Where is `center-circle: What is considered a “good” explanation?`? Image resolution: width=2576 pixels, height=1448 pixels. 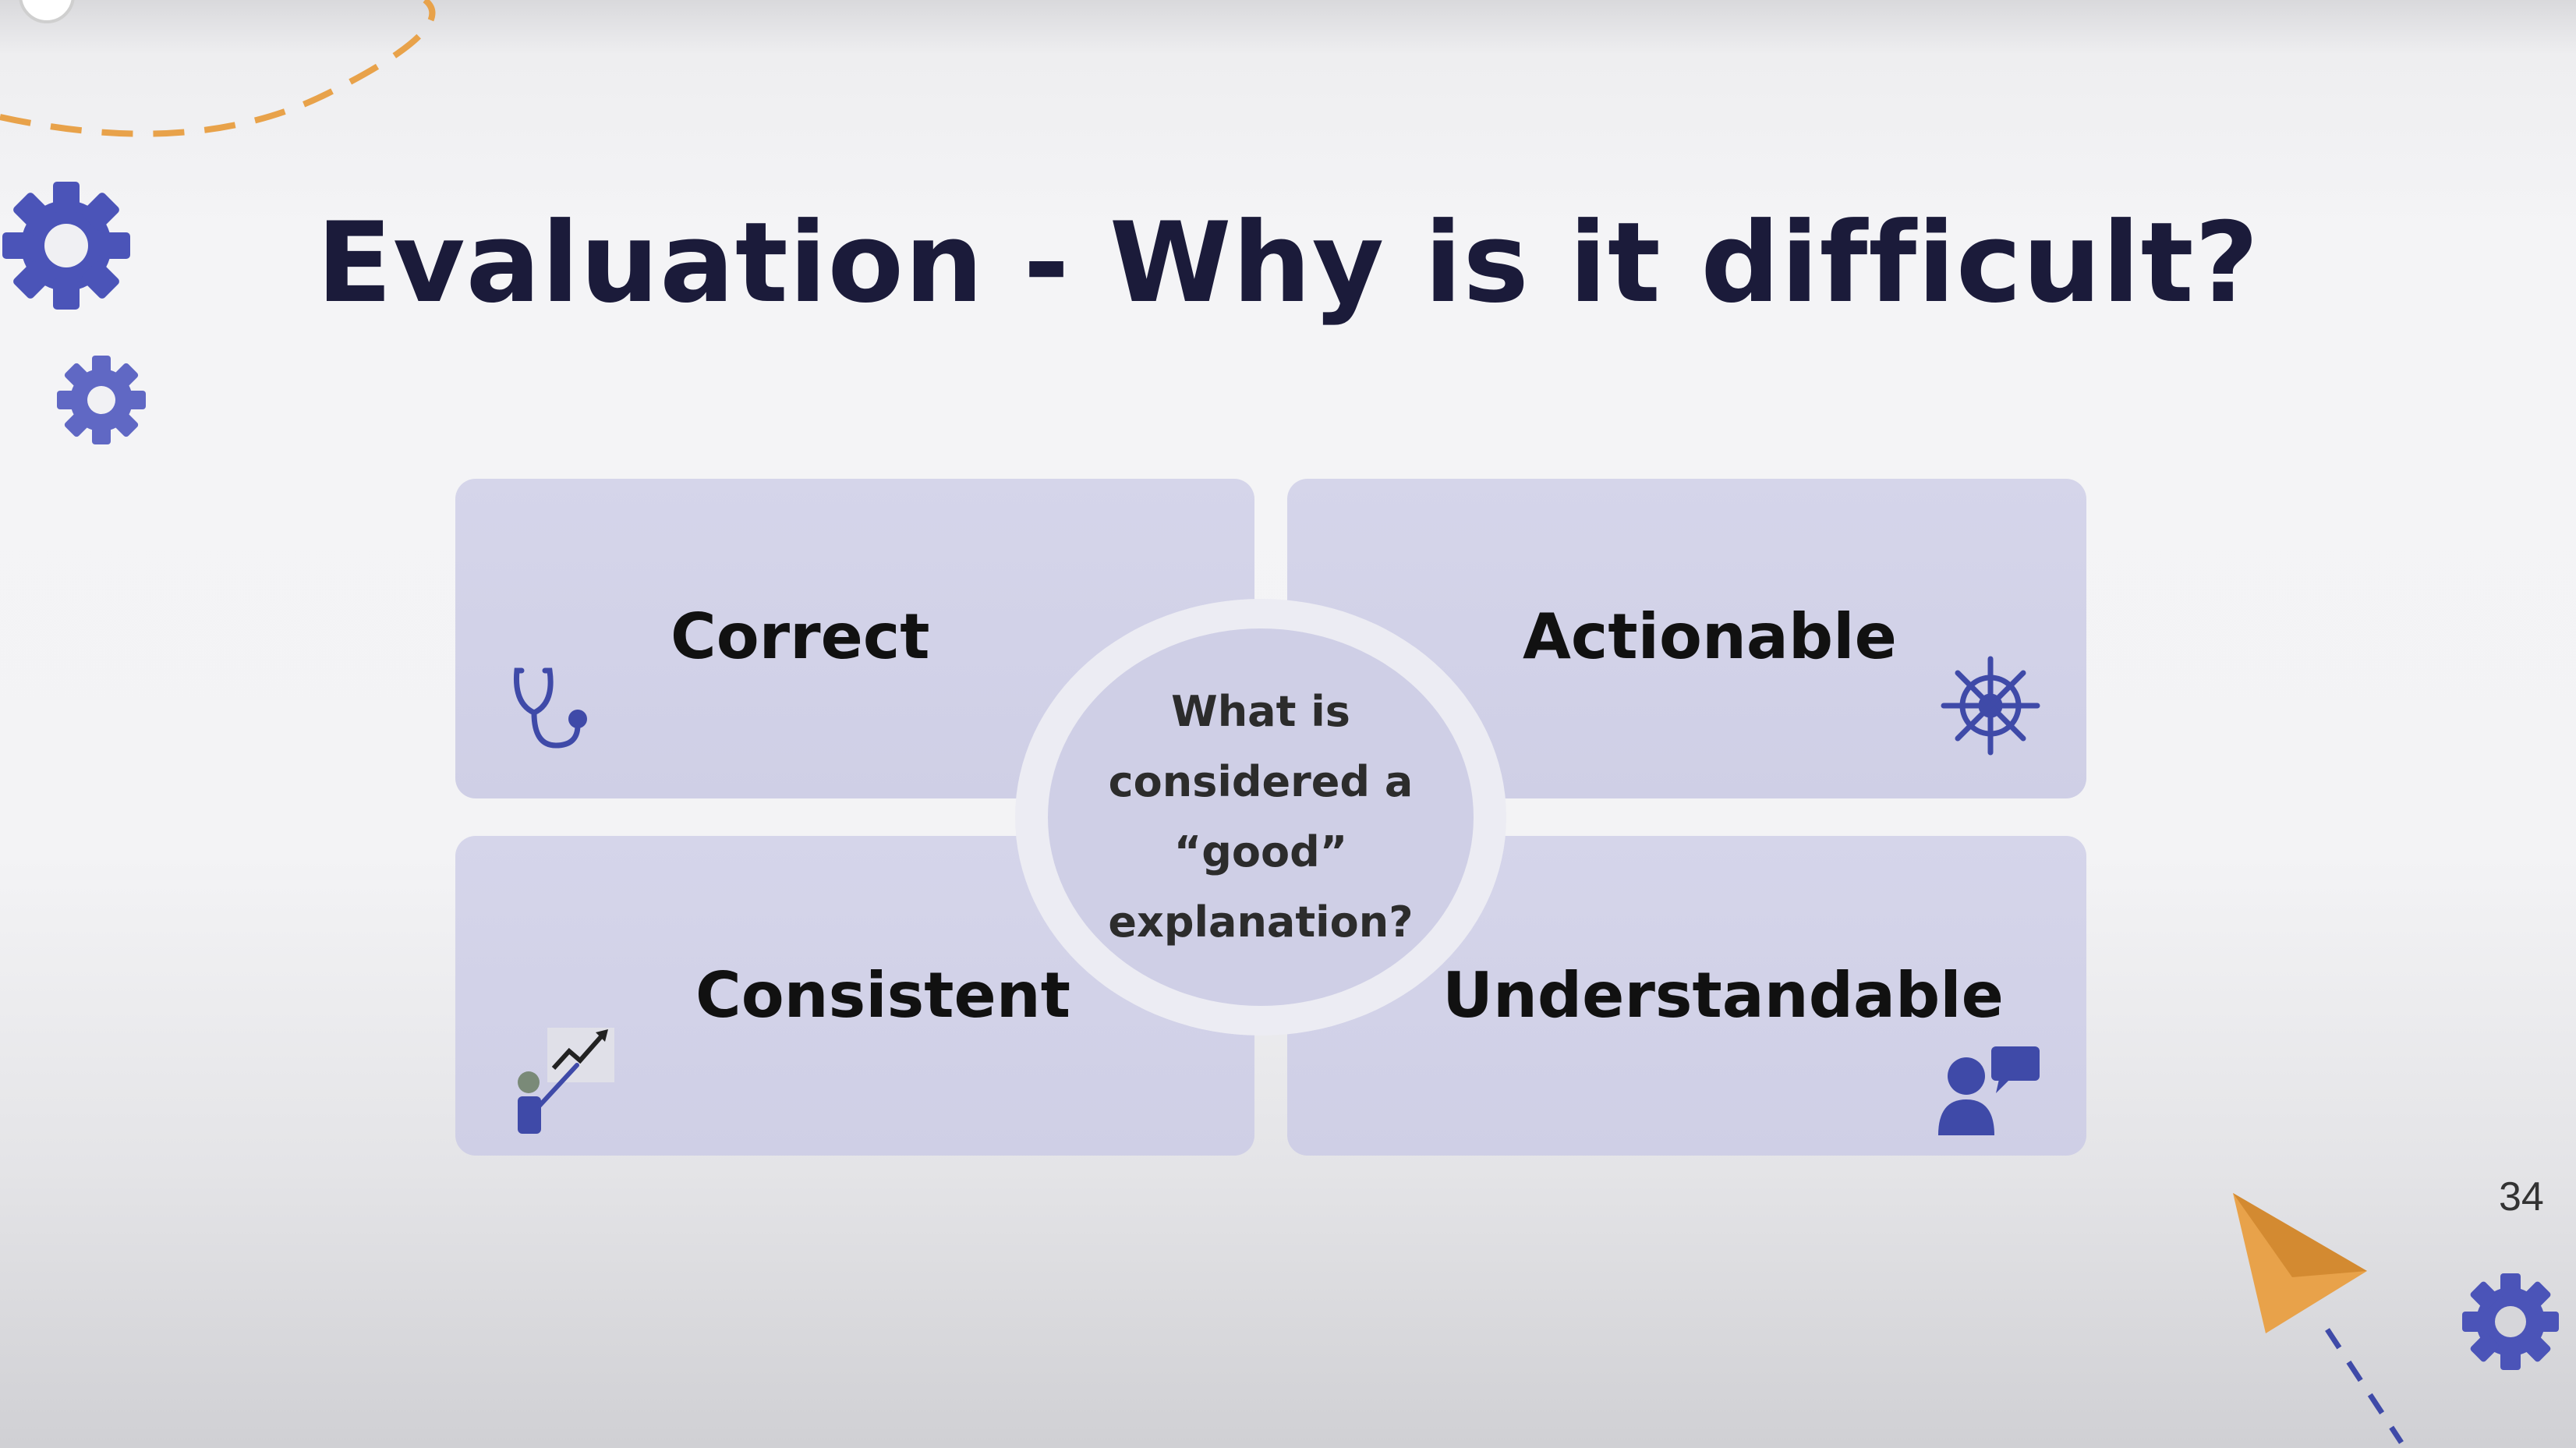 center-circle: What is considered a “good” explanation? is located at coordinates (1261, 817).